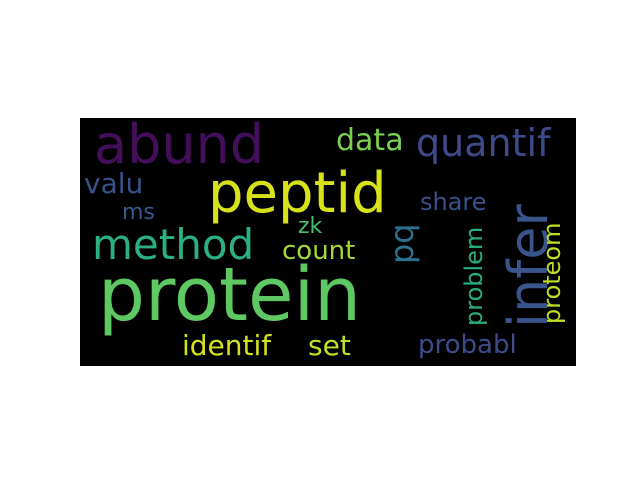 This screenshot has height=480, width=640. What do you see at coordinates (552, 273) in the screenshot?
I see `word-proteom: proteom` at bounding box center [552, 273].